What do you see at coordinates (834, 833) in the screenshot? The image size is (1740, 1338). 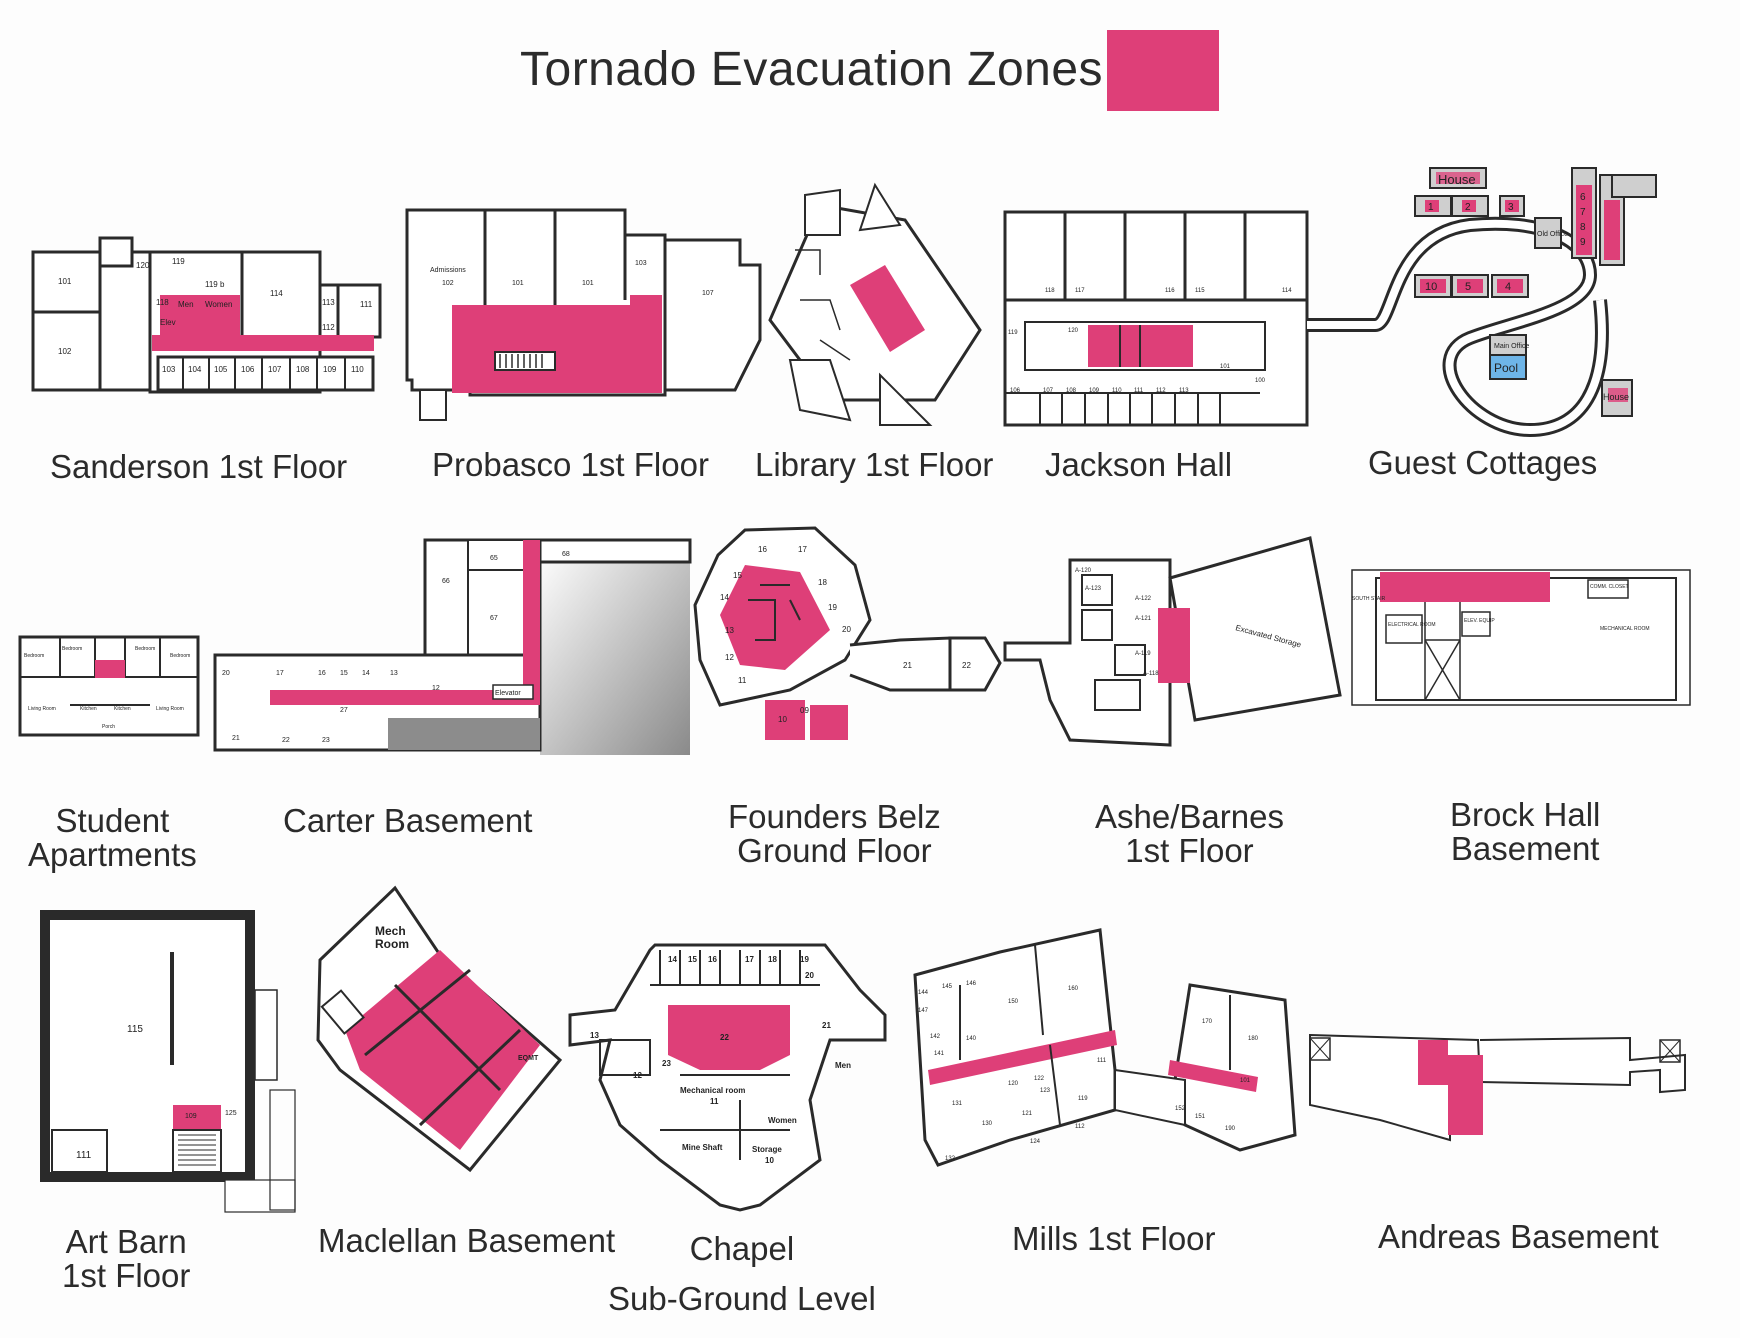 I see `caption-founders: Founders Belz Ground Floor` at bounding box center [834, 833].